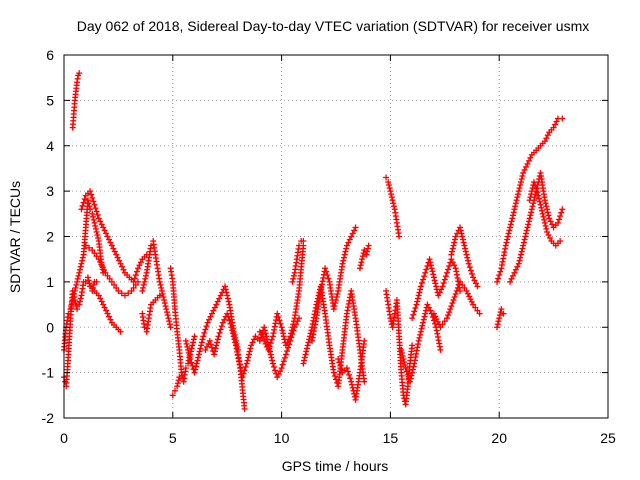 The height and width of the screenshot is (480, 640). What do you see at coordinates (48, 418) in the screenshot?
I see `y-tick-label: -2` at bounding box center [48, 418].